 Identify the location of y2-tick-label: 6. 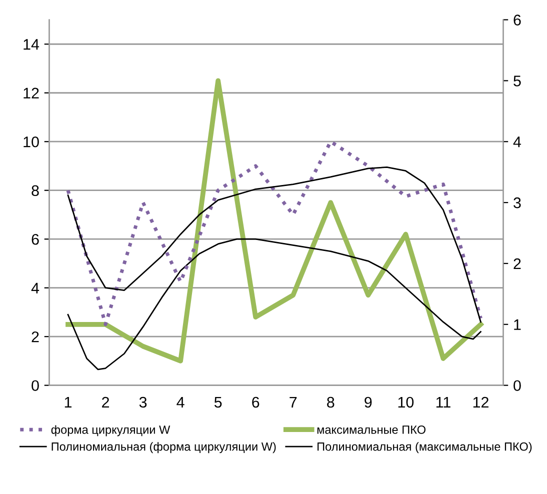
(517, 20).